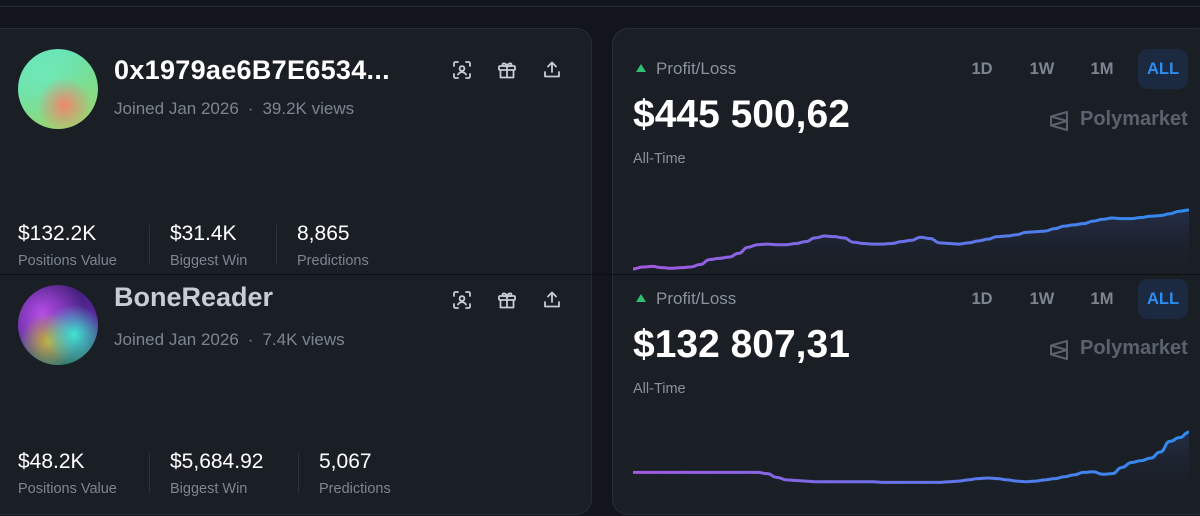 Image resolution: width=1200 pixels, height=516 pixels. I want to click on profile-meta: Joined Jan 2026 · 7.4K views, so click(229, 340).